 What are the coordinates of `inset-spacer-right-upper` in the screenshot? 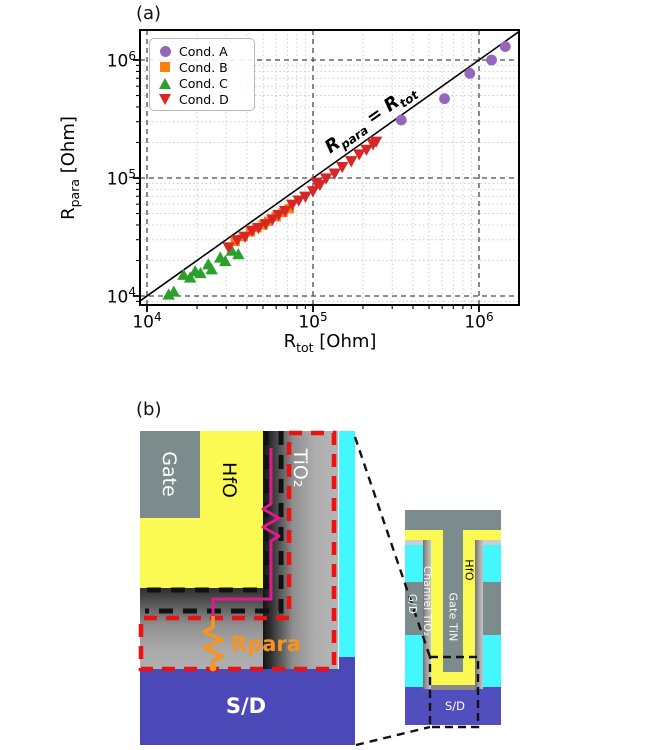 It's located at (492, 563).